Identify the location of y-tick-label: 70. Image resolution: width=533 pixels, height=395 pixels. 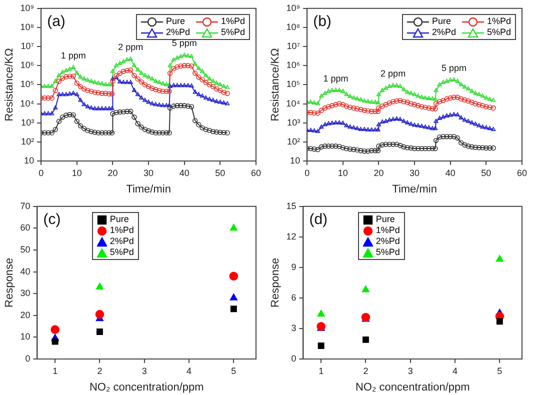
(25, 205).